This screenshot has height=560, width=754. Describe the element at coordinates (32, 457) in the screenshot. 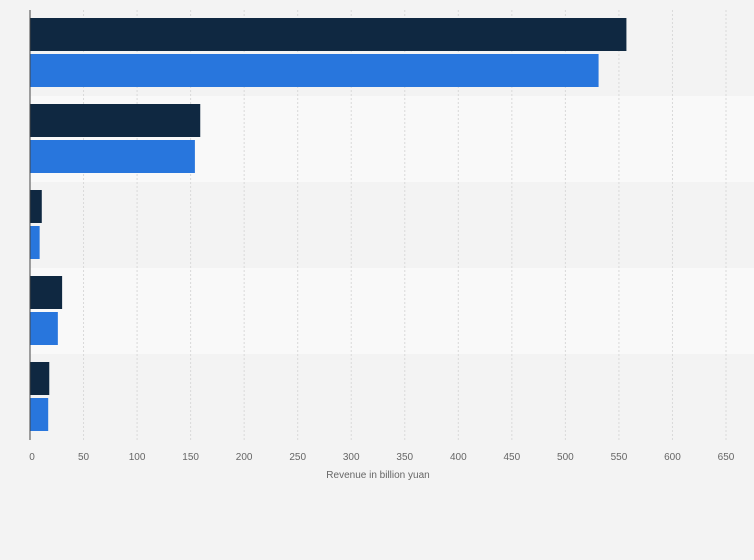

I see `x-tick-label: 0` at that location.